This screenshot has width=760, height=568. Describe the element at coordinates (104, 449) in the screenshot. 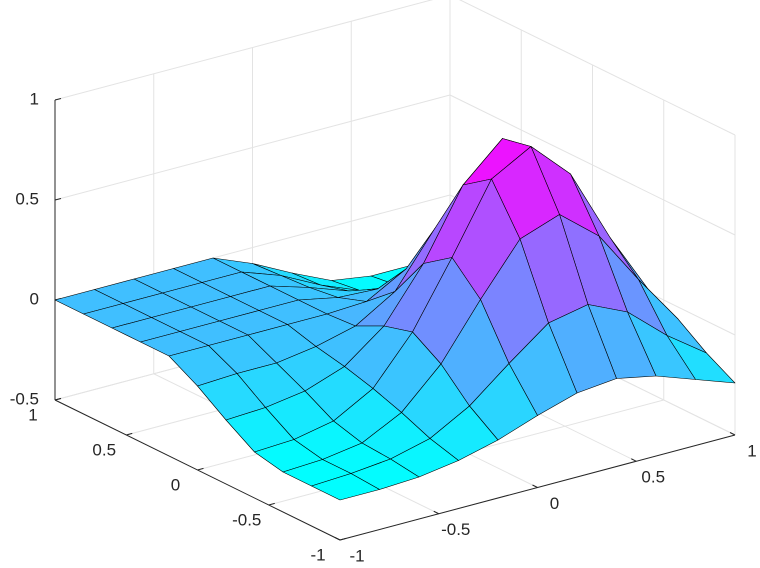

I see `y-tick-label: 0.5` at that location.